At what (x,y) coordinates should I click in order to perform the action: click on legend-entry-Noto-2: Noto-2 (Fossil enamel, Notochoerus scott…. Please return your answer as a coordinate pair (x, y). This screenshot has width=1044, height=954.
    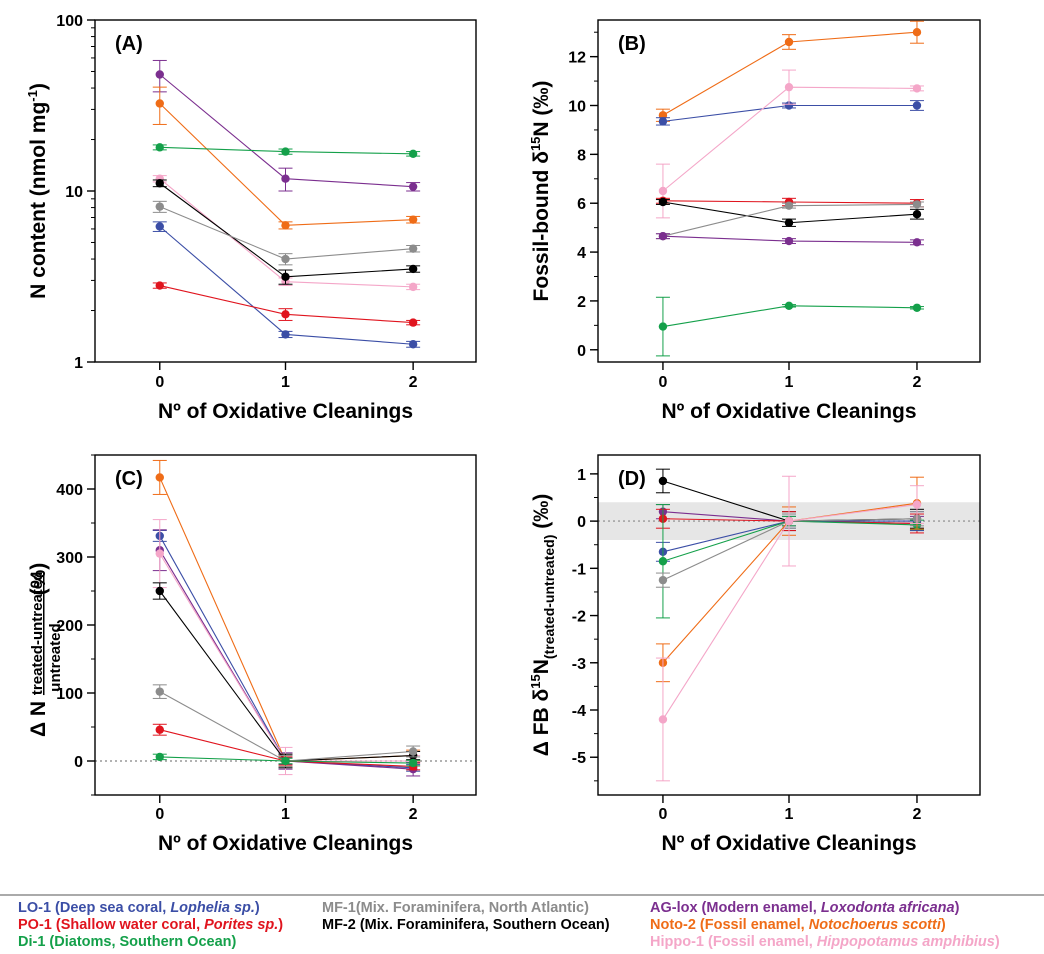
    Looking at the image, I should click on (798, 925).